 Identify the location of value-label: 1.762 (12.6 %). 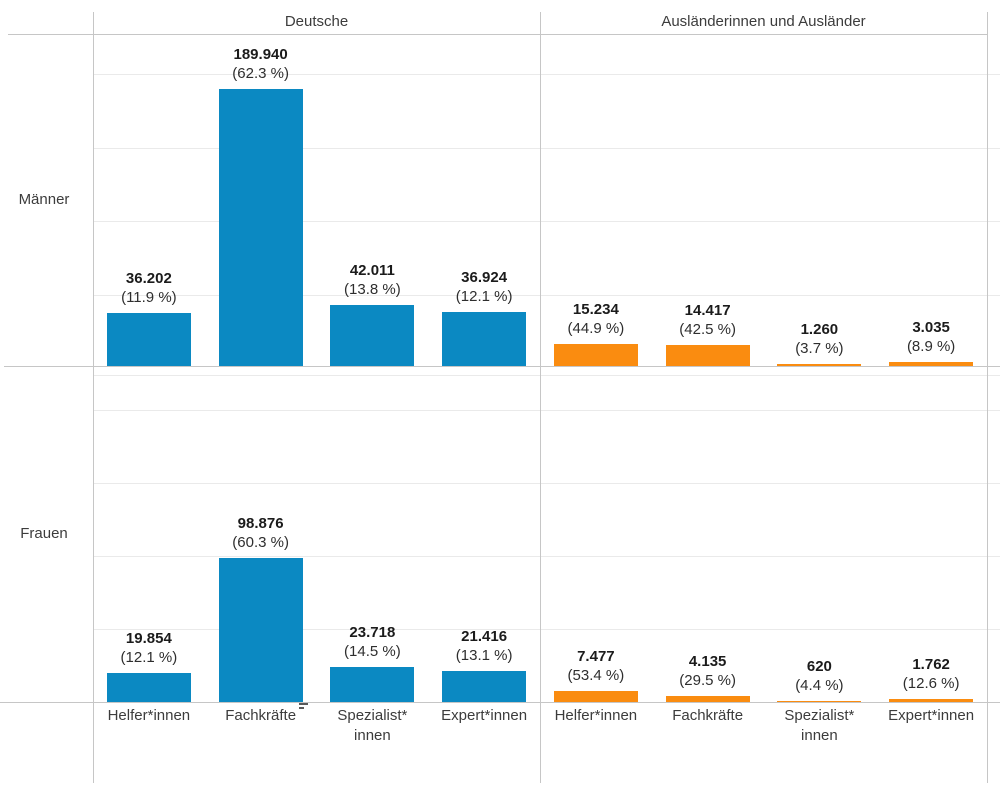
(930, 674).